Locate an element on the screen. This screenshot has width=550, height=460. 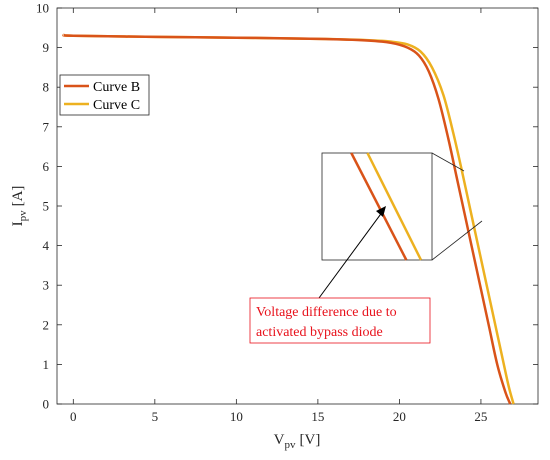
x-tick-label: 15 is located at coordinates (317, 416).